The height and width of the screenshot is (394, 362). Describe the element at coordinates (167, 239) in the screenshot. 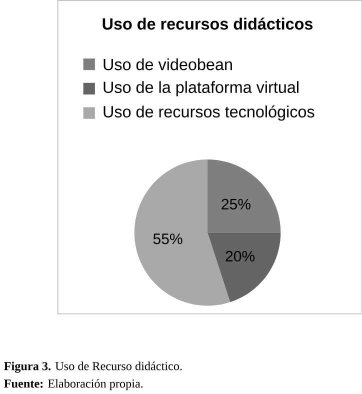

I see `data-label: 55%` at that location.